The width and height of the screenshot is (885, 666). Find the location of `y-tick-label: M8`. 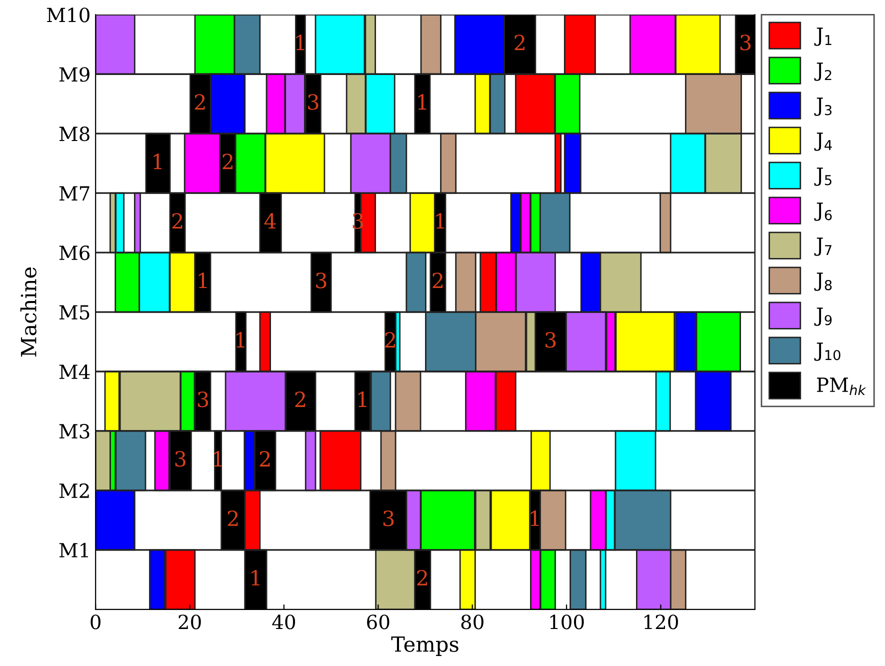

y-tick-label: M8 is located at coordinates (74, 134).